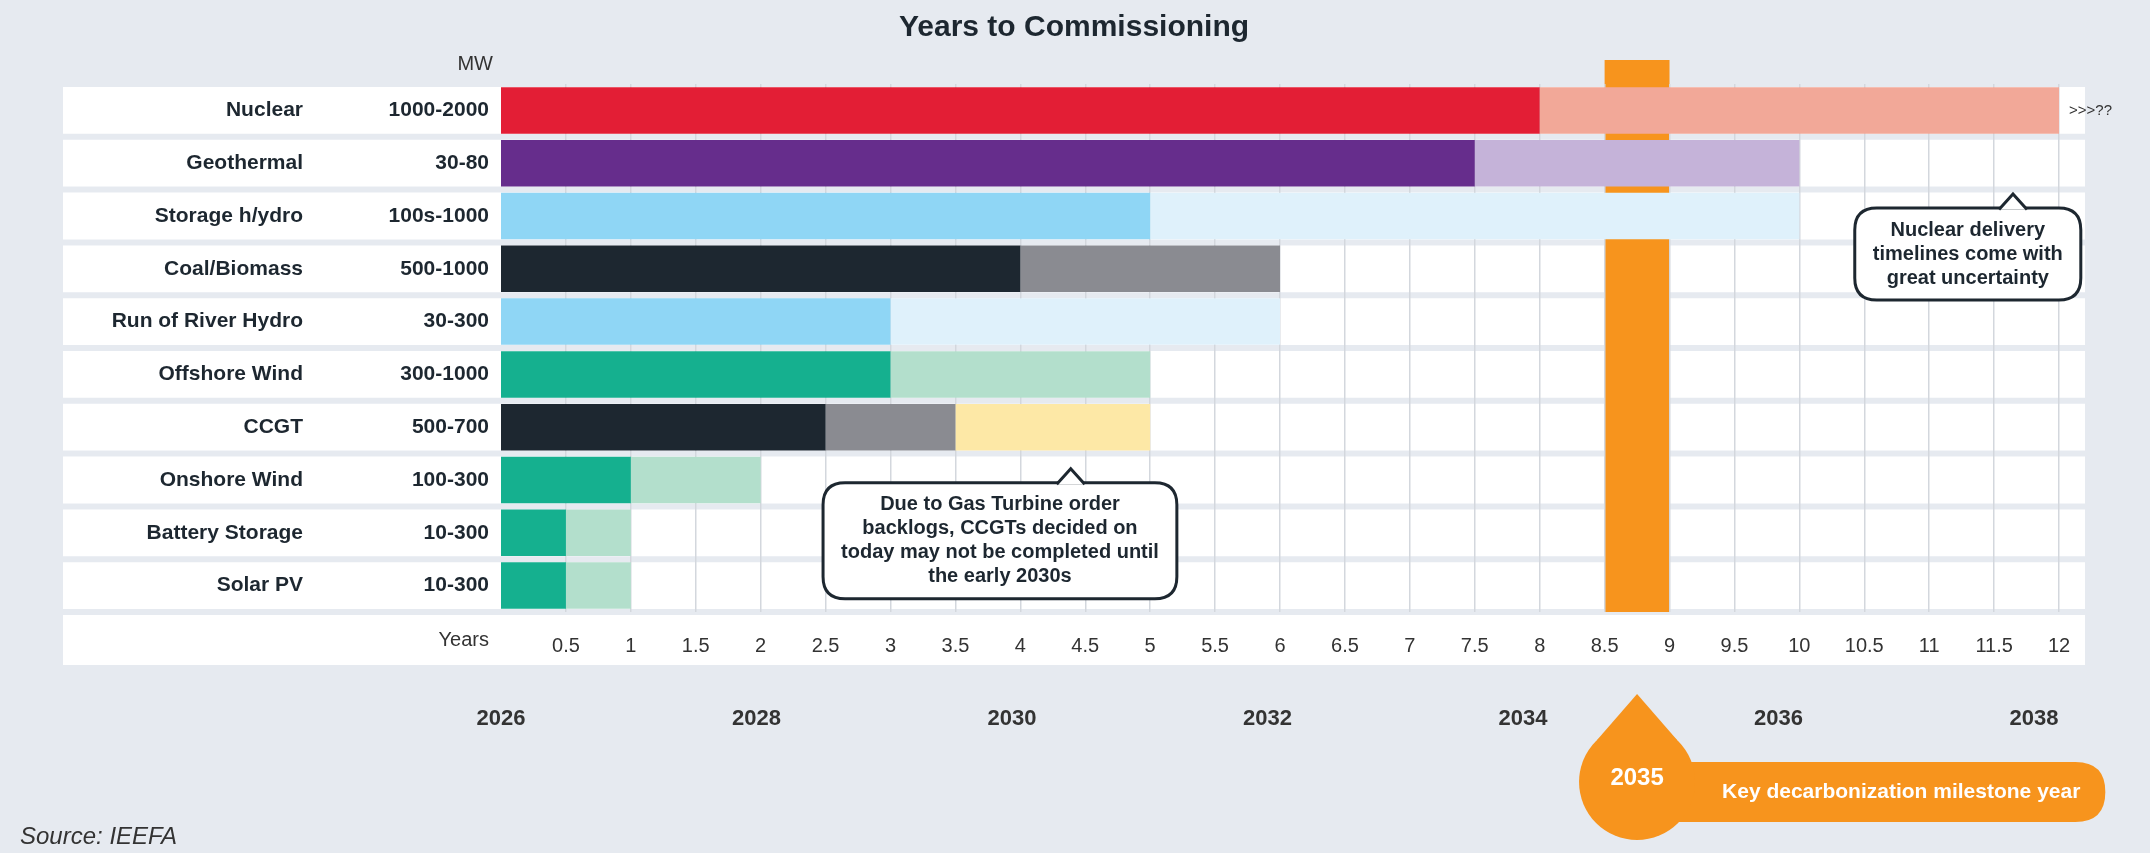 This screenshot has width=2150, height=853. I want to click on x-tick-label: 1, so click(631, 644).